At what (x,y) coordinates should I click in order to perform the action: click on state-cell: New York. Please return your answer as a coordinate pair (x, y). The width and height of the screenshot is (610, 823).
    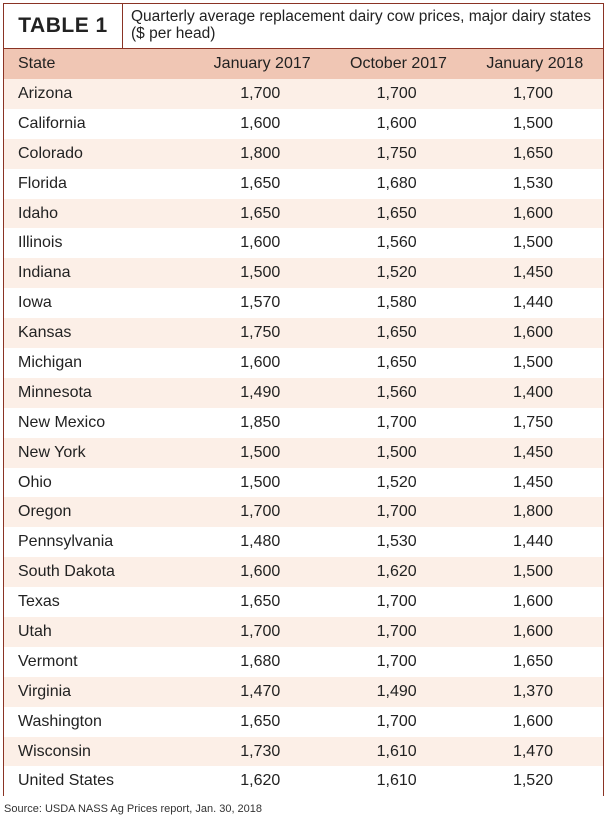
    Looking at the image, I should click on (99, 452).